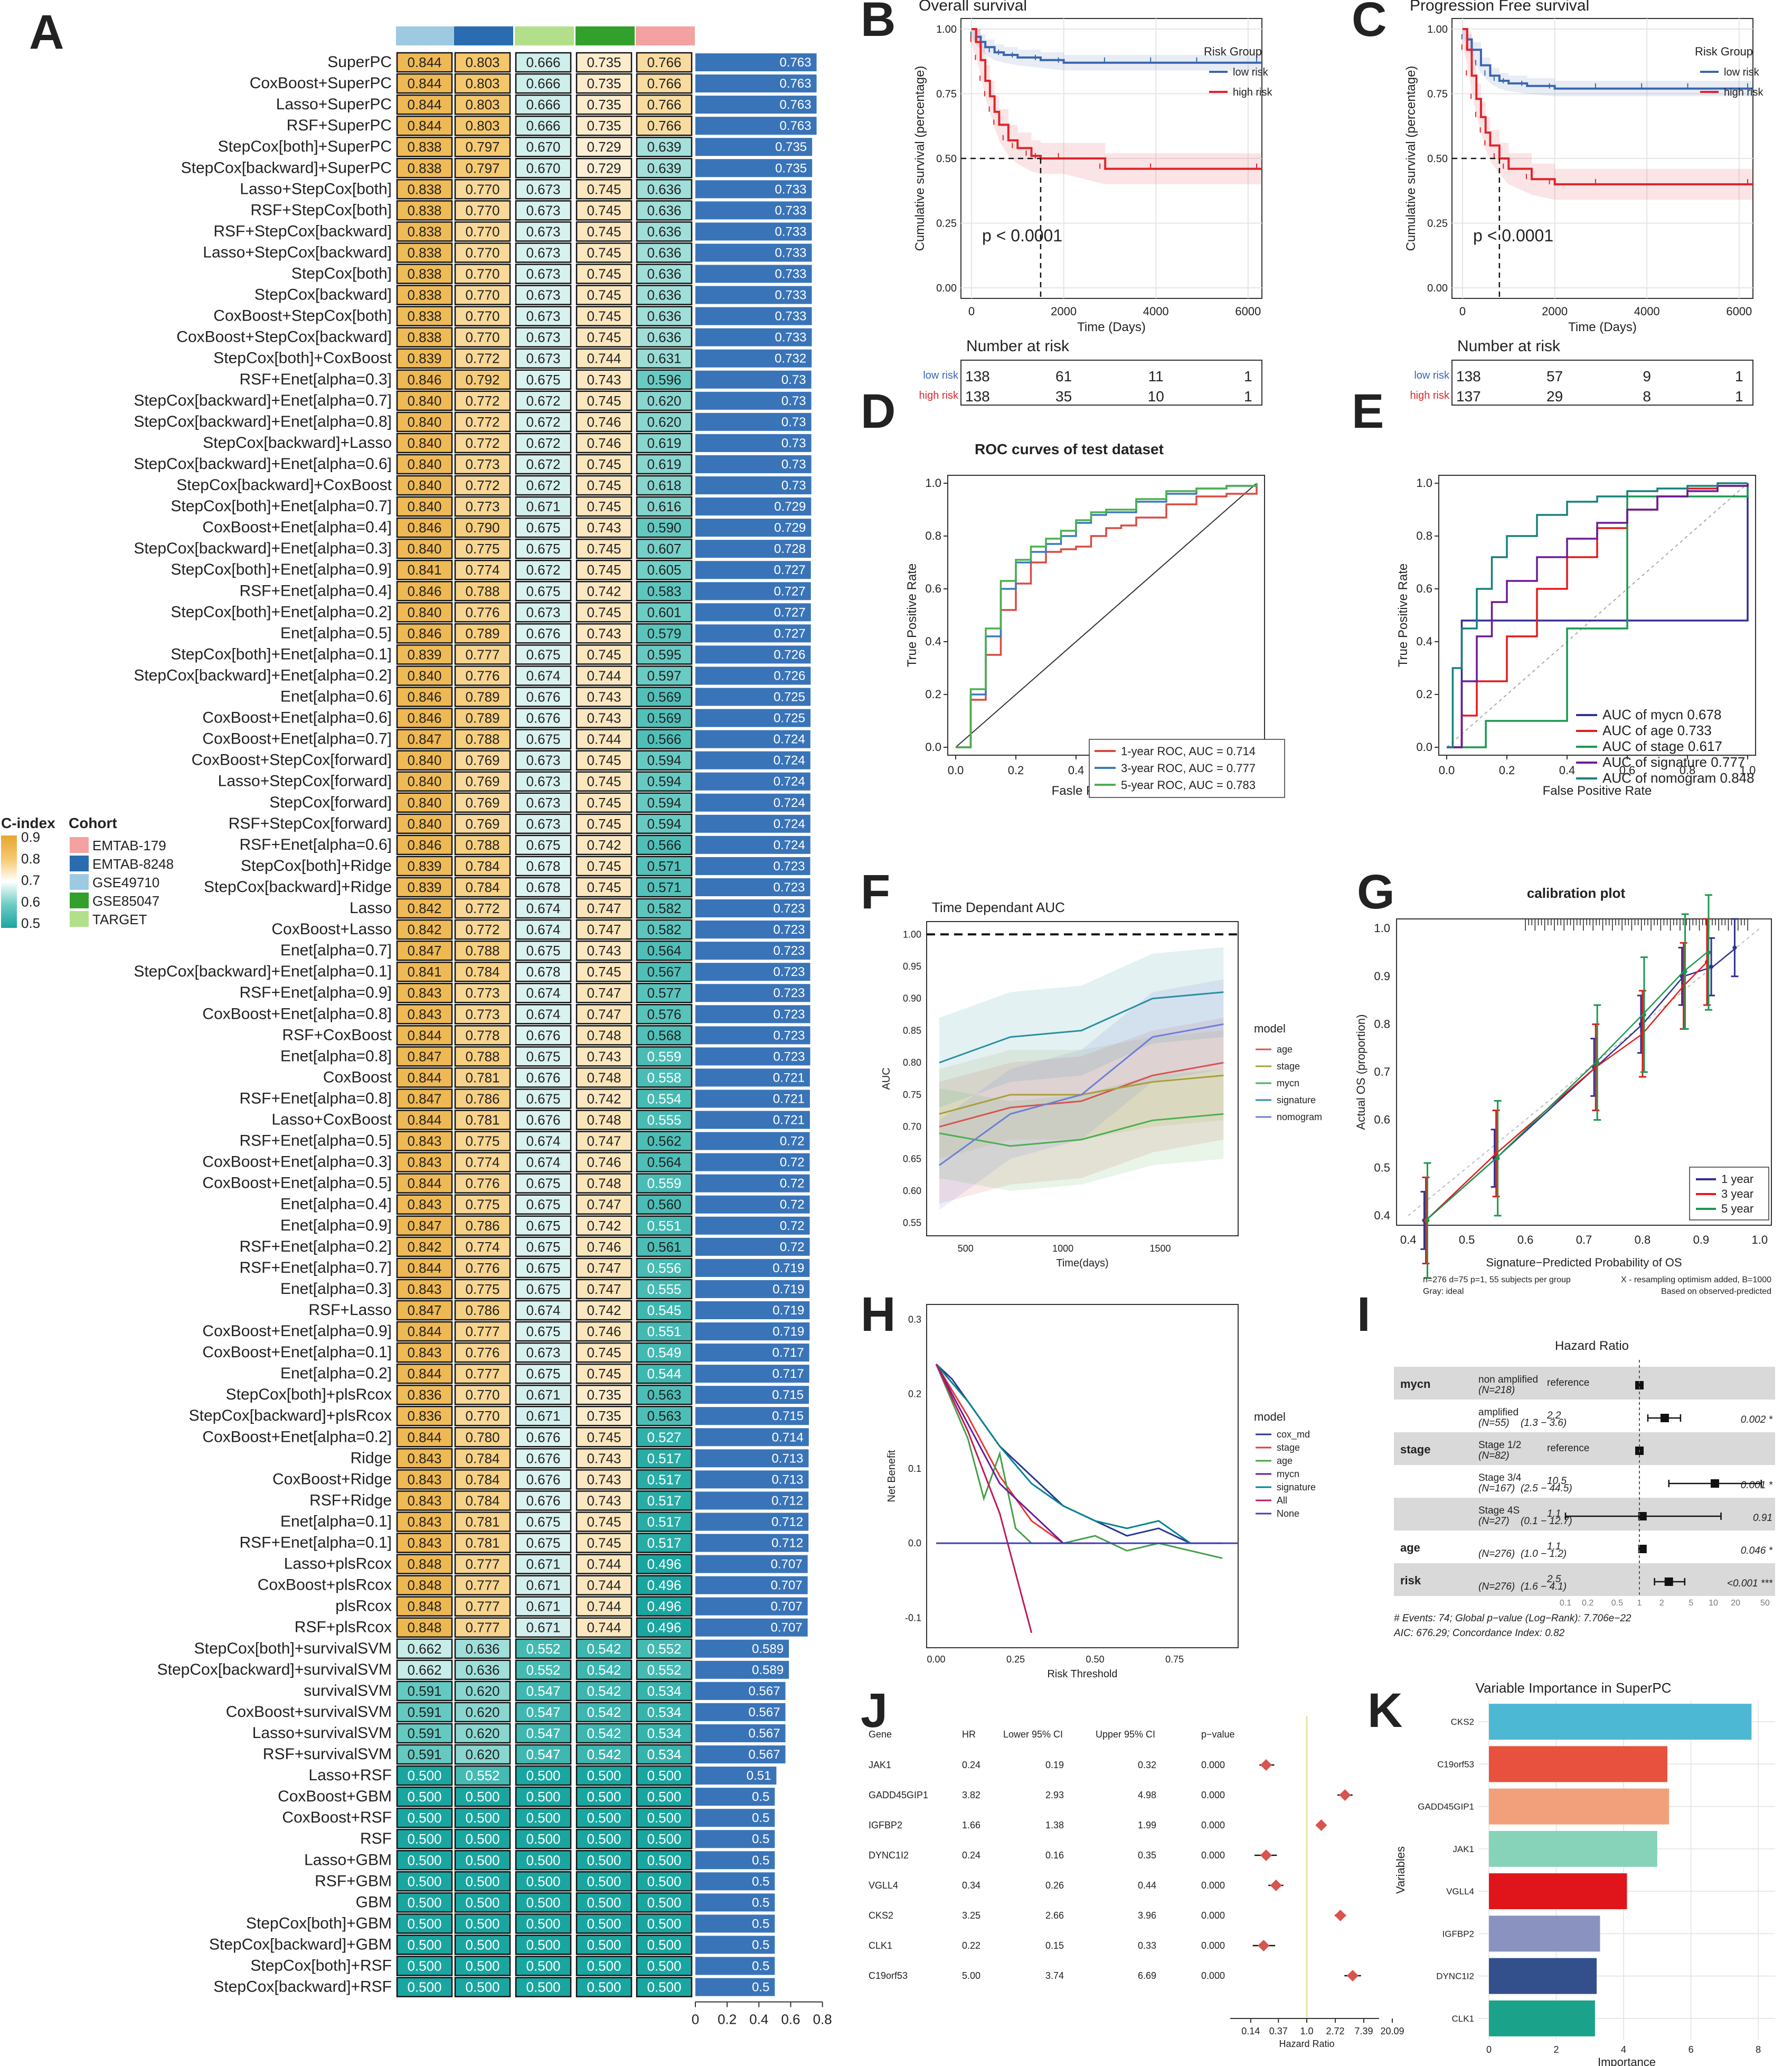  Describe the element at coordinates (424, 443) in the screenshot. I see `heatmap-cell-value: 0.840` at that location.